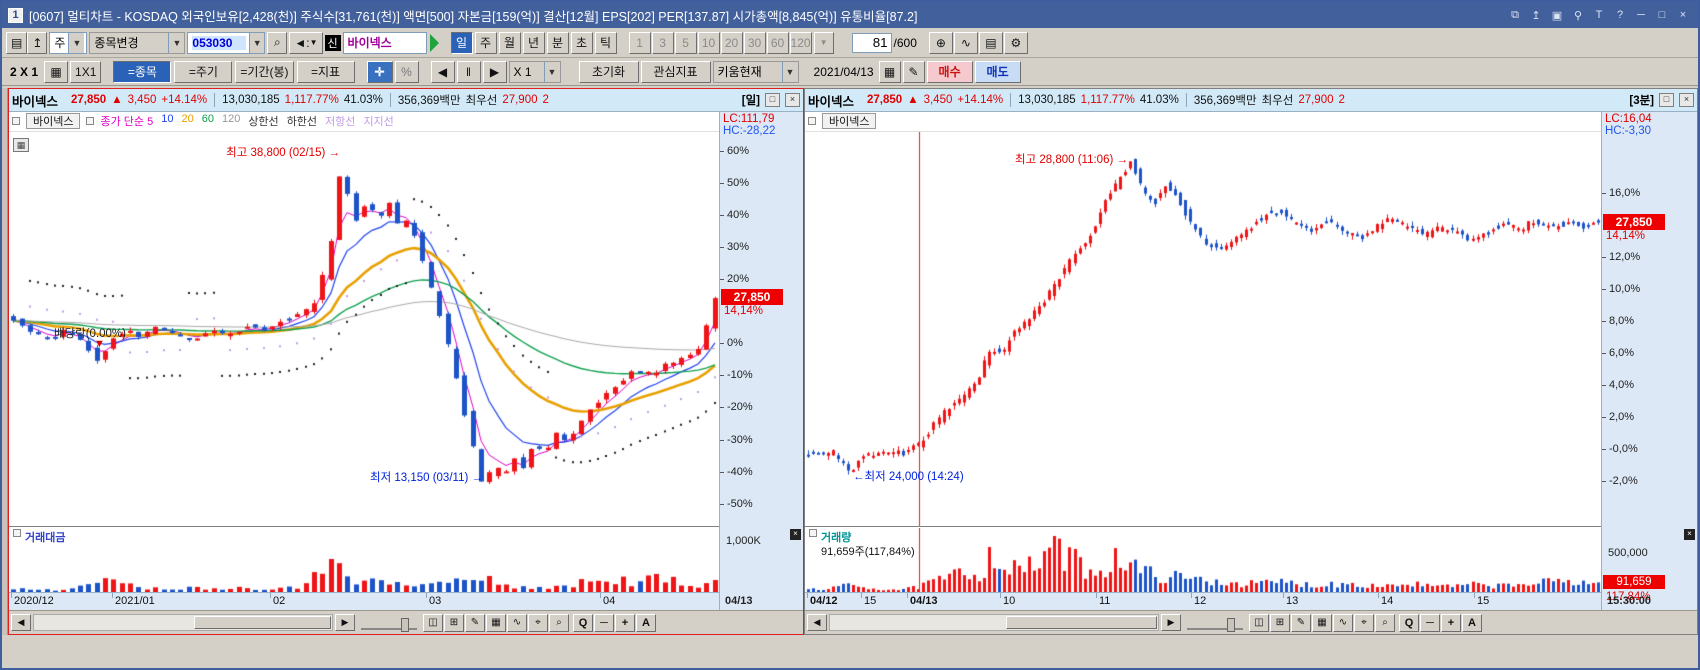 The height and width of the screenshot is (670, 1700). What do you see at coordinates (755, 71) in the screenshot?
I see `kiwoom-current-combo: 키움현재 ▼` at bounding box center [755, 71].